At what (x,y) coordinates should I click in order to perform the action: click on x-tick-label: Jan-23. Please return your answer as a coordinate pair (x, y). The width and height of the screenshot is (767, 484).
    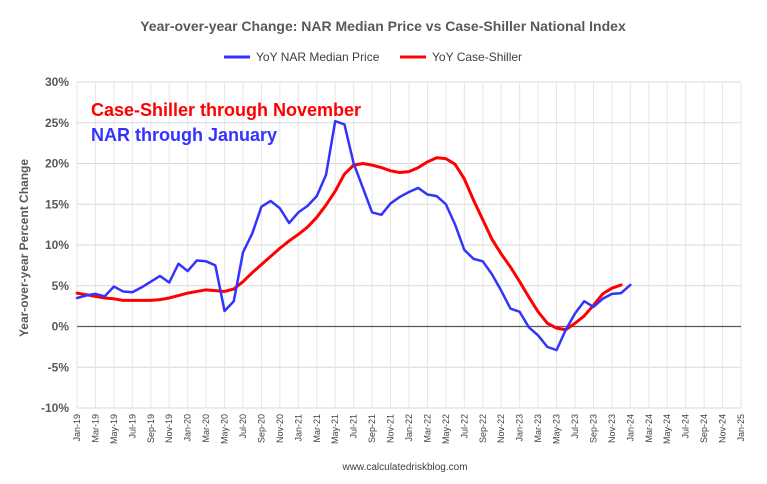
    Looking at the image, I should click on (520, 428).